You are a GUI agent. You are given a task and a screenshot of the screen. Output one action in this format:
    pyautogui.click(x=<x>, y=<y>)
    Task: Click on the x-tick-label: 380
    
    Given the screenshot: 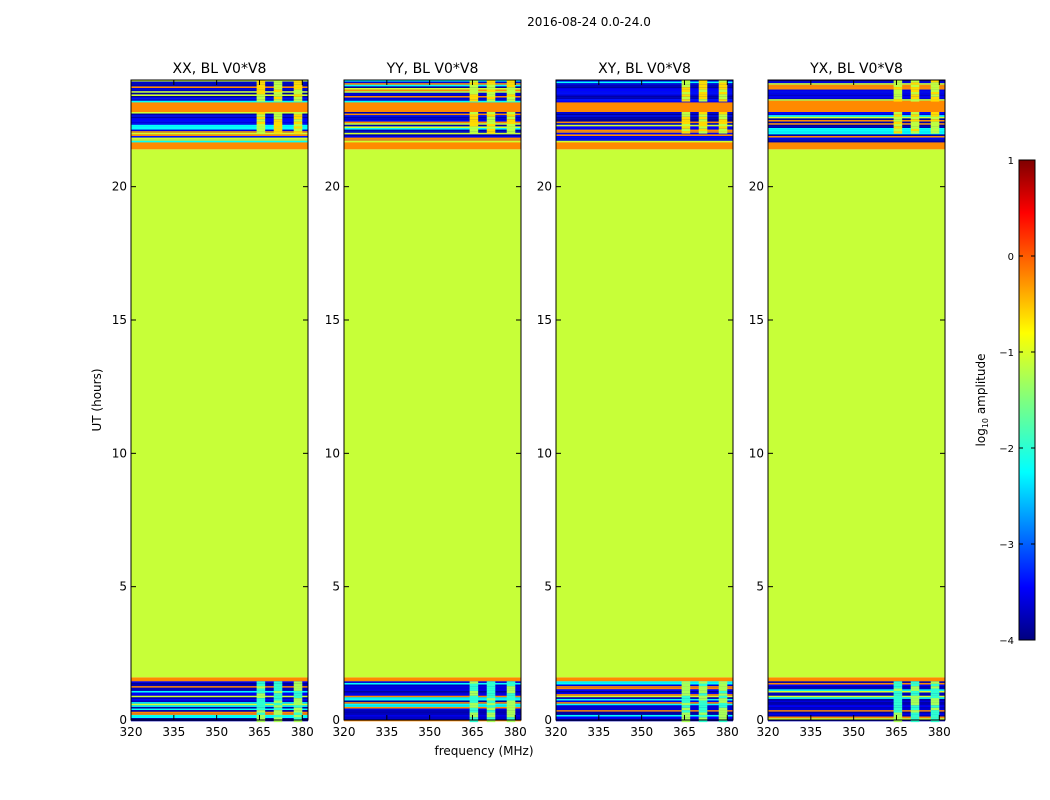 What is the action you would take?
    pyautogui.click(x=515, y=732)
    